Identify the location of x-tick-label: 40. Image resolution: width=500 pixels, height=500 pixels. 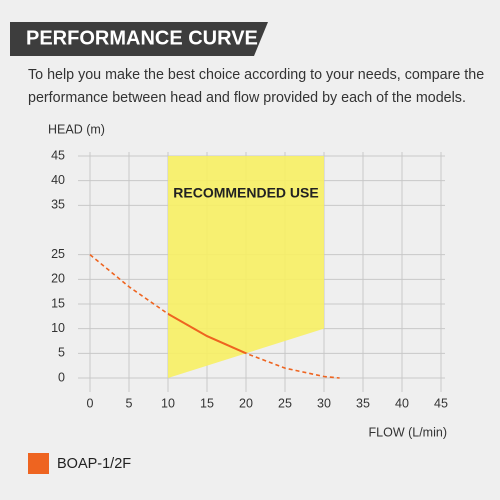
(402, 403).